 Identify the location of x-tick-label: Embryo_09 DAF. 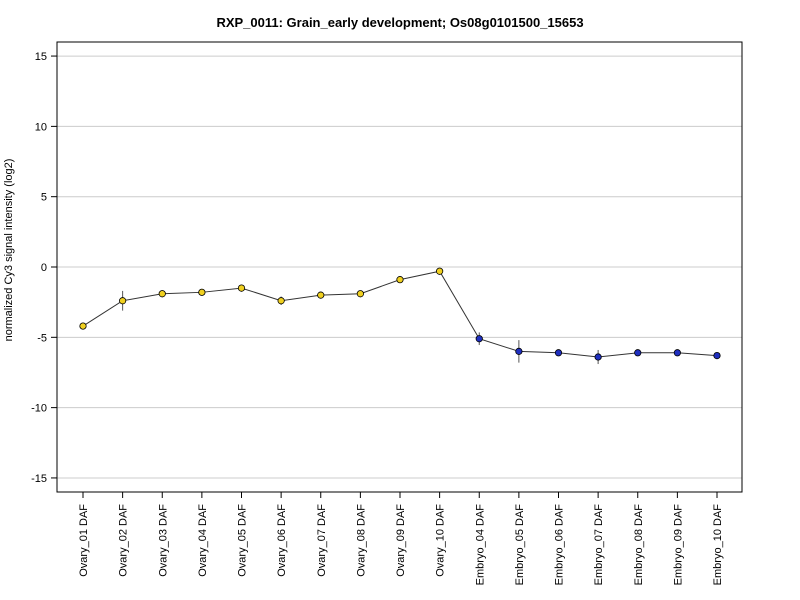
(678, 545).